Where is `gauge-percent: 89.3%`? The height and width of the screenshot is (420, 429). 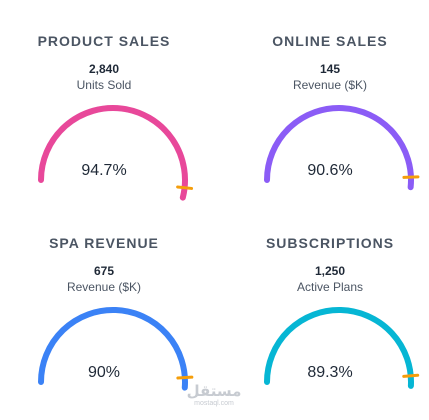
gauge-percent: 89.3% is located at coordinates (330, 372).